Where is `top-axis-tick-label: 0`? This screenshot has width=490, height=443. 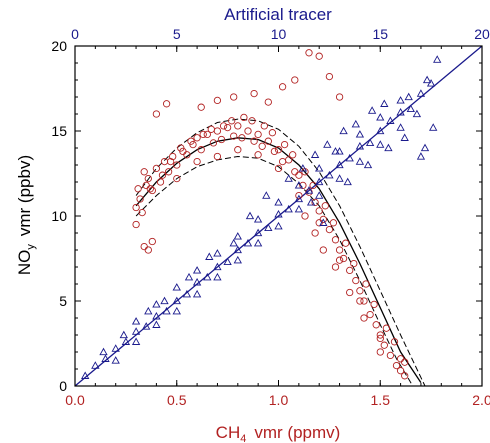
top-axis-tick-label: 0 is located at coordinates (75, 34).